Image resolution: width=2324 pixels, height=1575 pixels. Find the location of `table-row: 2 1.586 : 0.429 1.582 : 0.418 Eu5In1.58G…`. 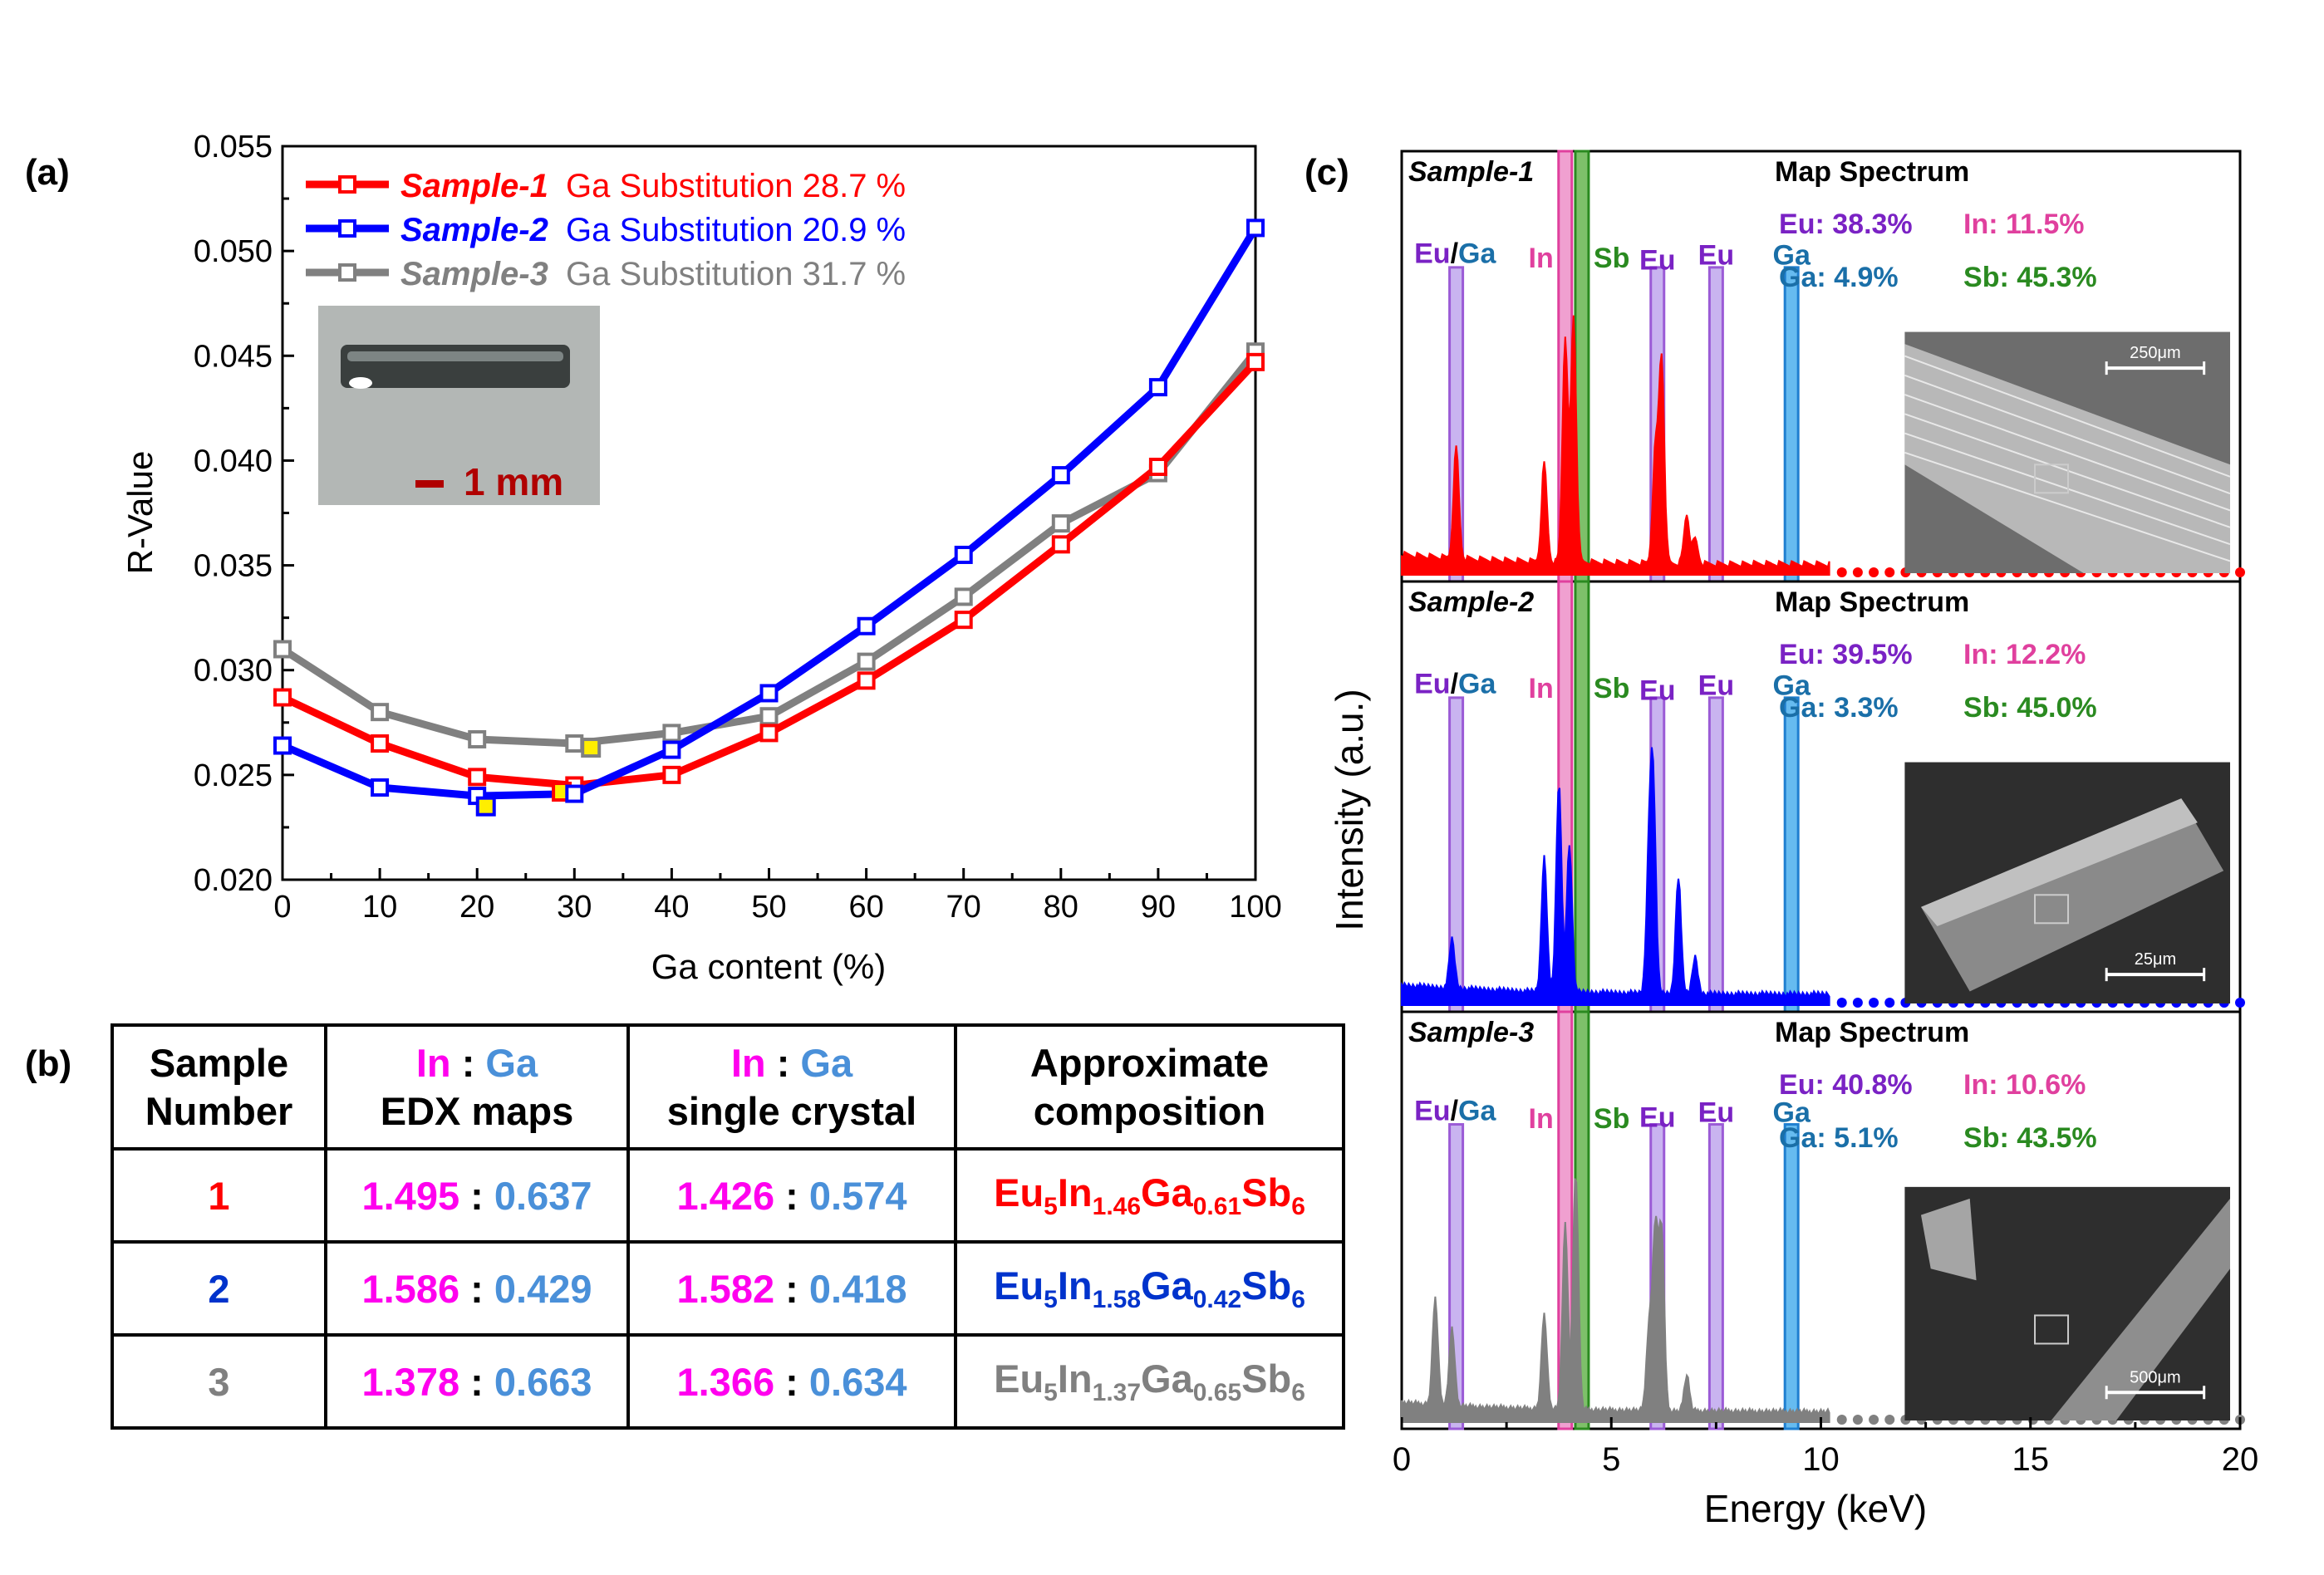

table-row: 2 1.586 : 0.429 1.582 : 0.418 Eu5In1.58G… is located at coordinates (728, 1289).